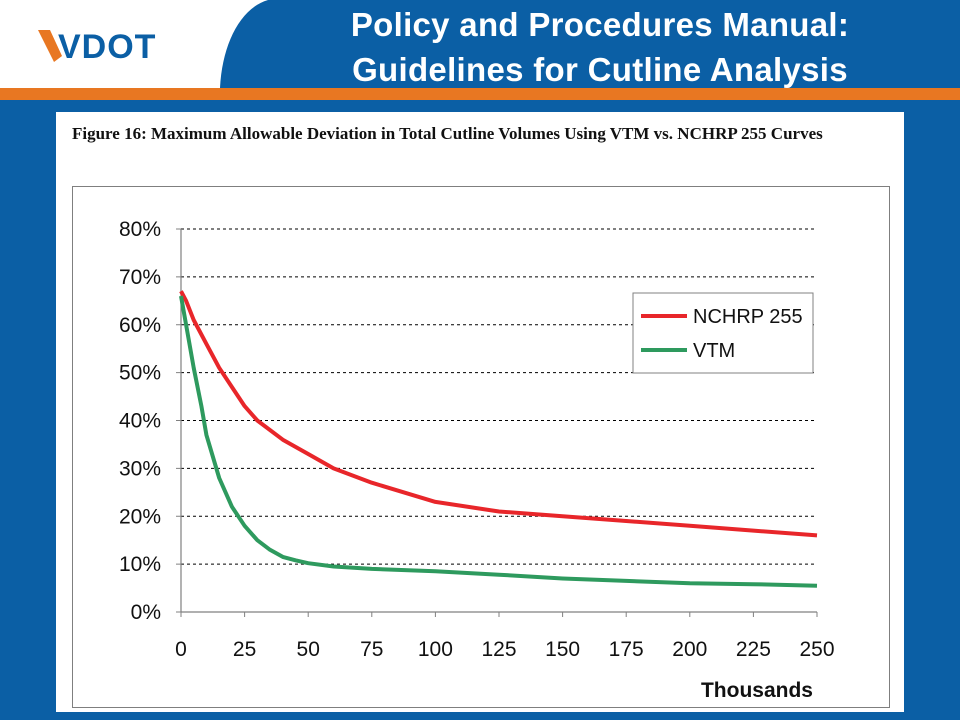 Image resolution: width=960 pixels, height=720 pixels. I want to click on page-title-line-2: Guidelines for Cutline Analysis, so click(600, 69).